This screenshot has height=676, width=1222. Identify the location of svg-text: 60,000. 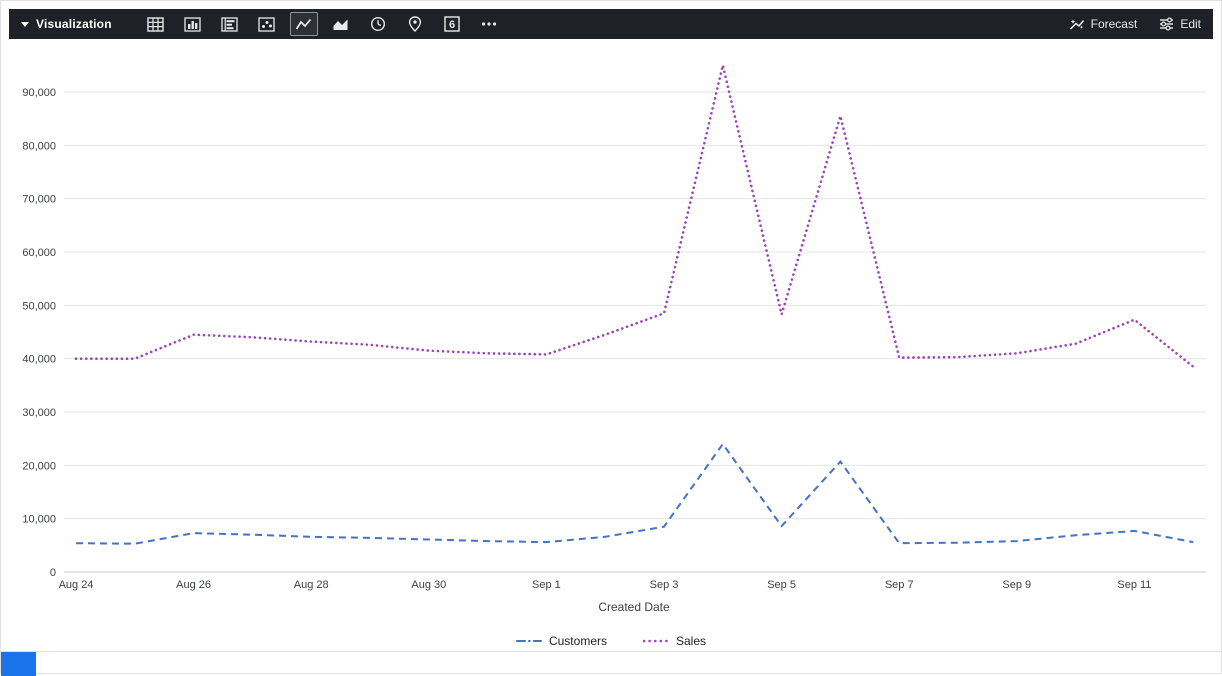
(39, 253).